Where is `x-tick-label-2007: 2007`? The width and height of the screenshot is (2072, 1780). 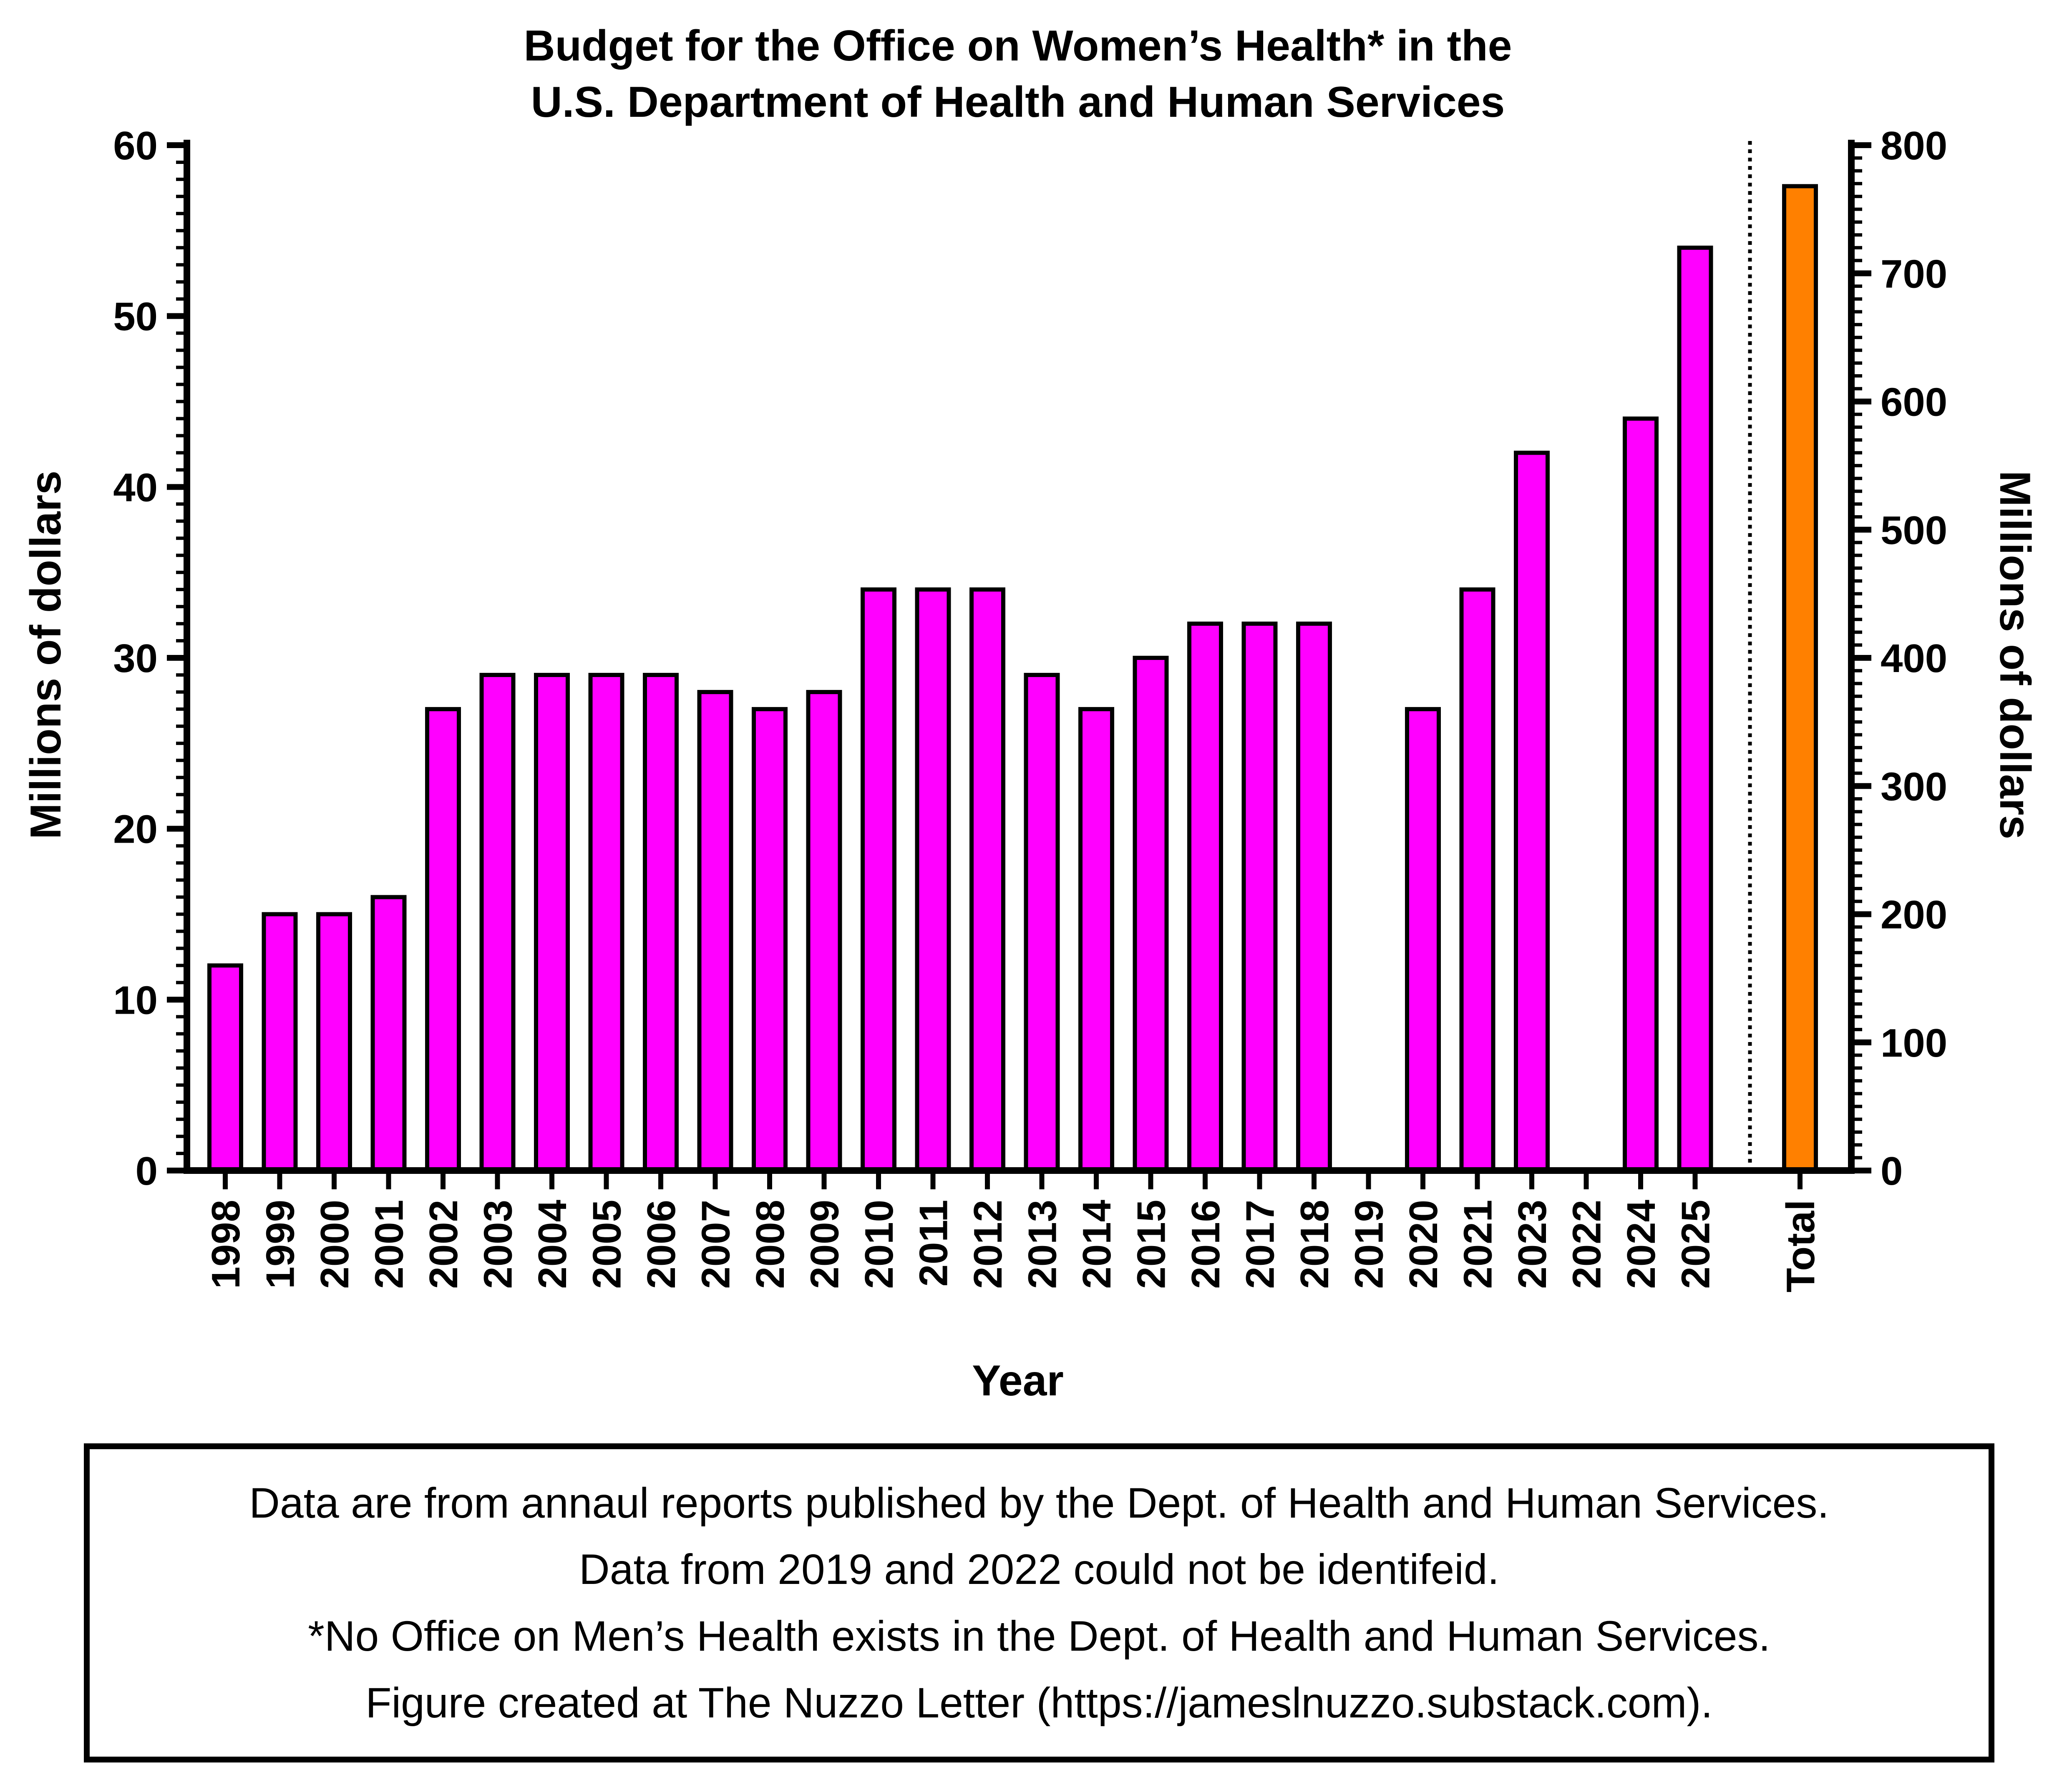 x-tick-label-2007: 2007 is located at coordinates (716, 1244).